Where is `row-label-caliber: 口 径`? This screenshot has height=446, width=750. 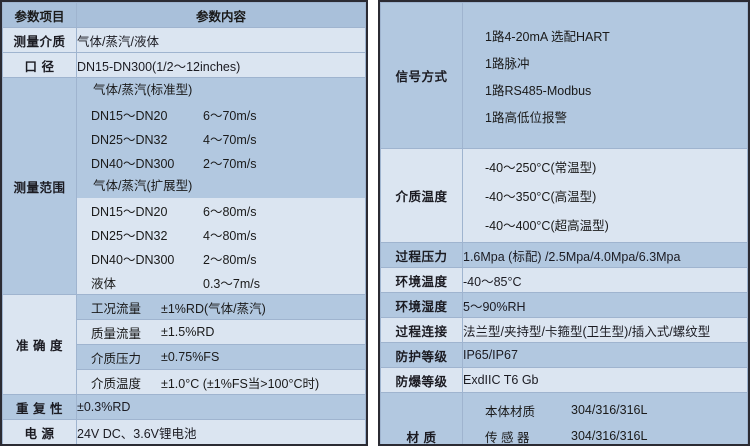
row-label-caliber: 口 径 is located at coordinates (39, 65).